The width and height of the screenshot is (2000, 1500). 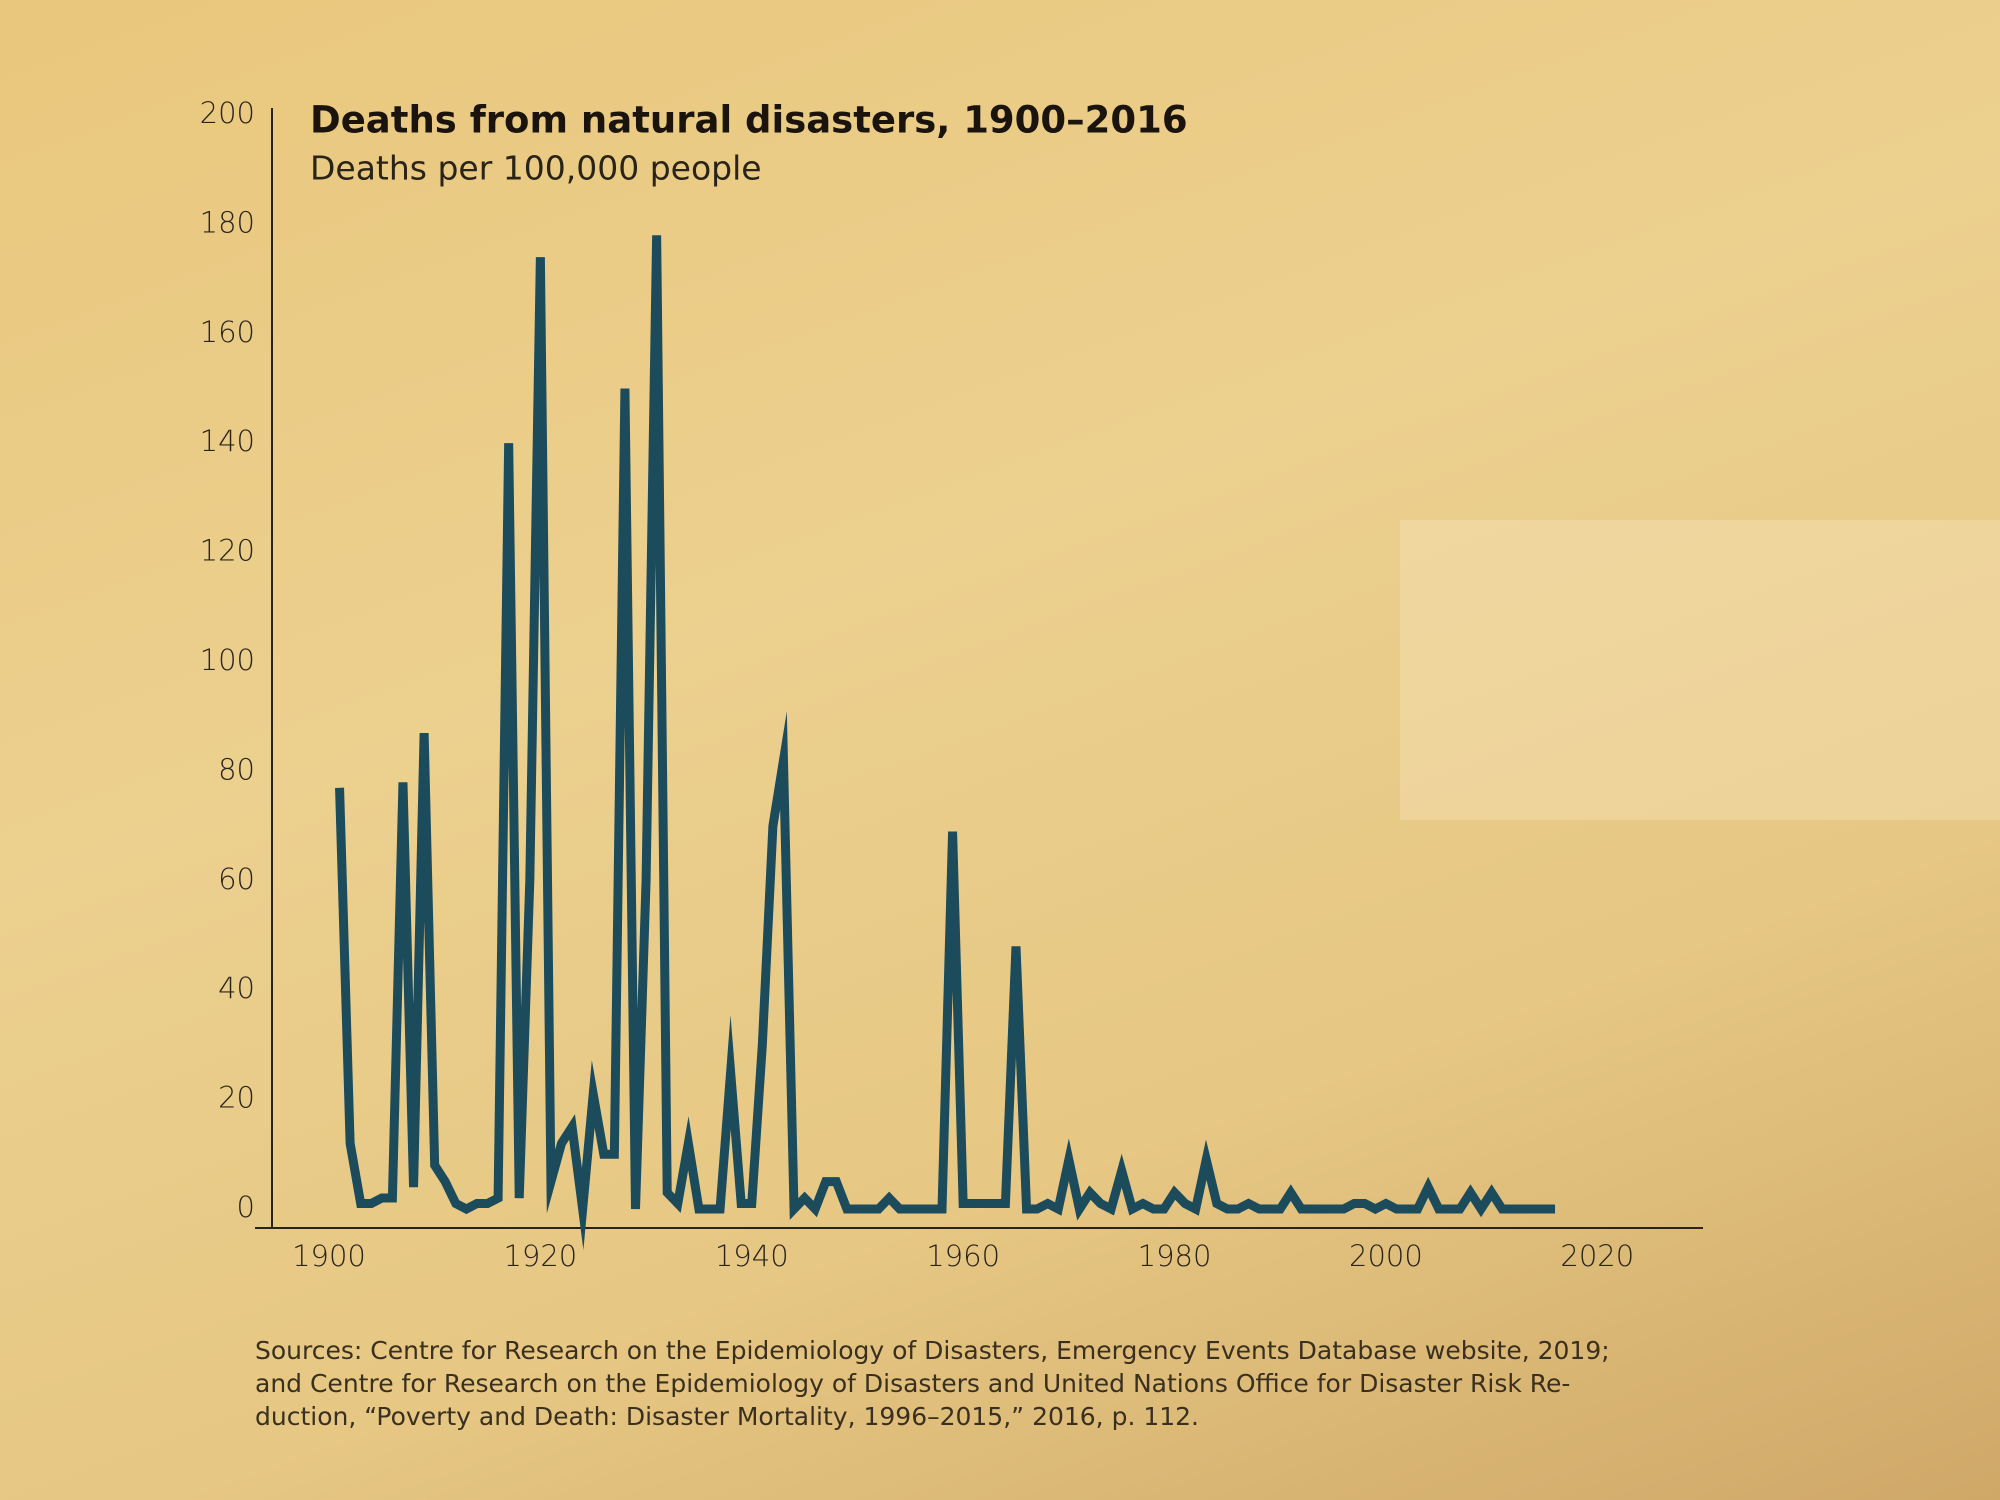 I want to click on y-tick-label: 80, so click(x=236, y=769).